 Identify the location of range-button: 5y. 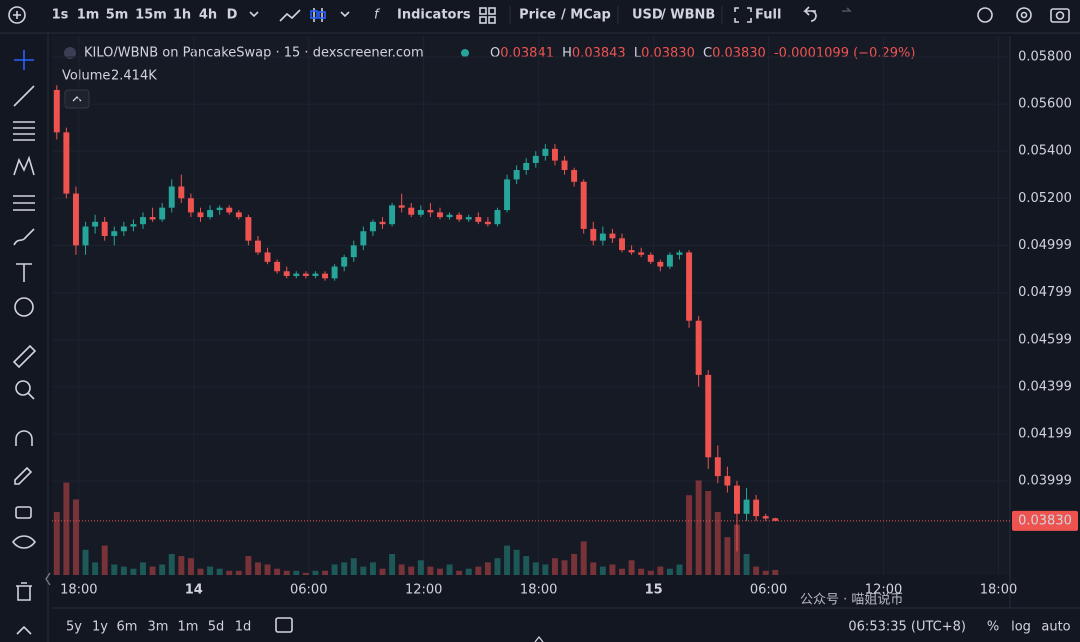
(74, 627).